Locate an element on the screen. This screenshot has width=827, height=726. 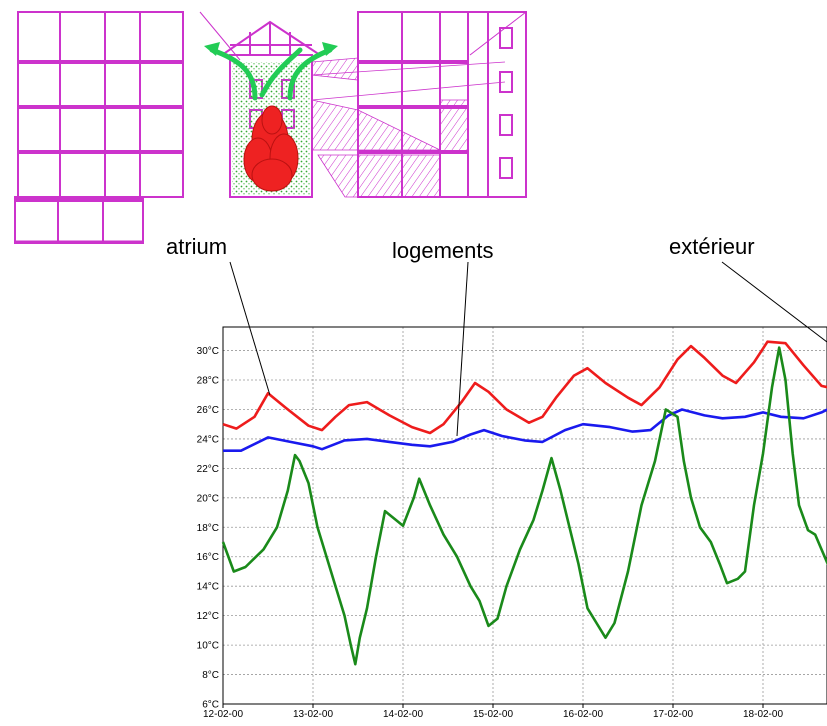
y-tick-label: 14°C is located at coordinates (208, 587).